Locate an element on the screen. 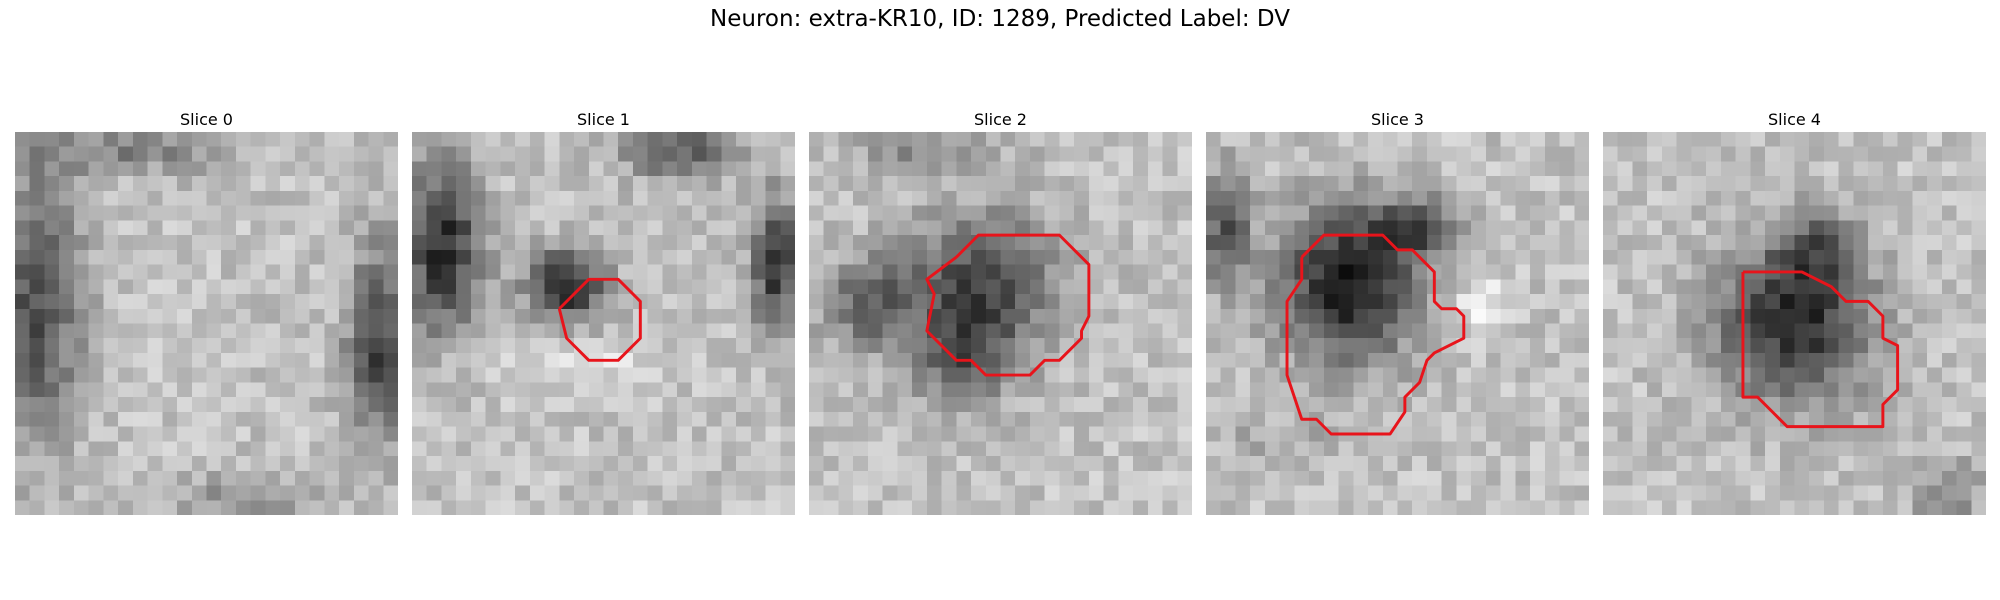  slice-title: Slice 3 is located at coordinates (1397, 119).